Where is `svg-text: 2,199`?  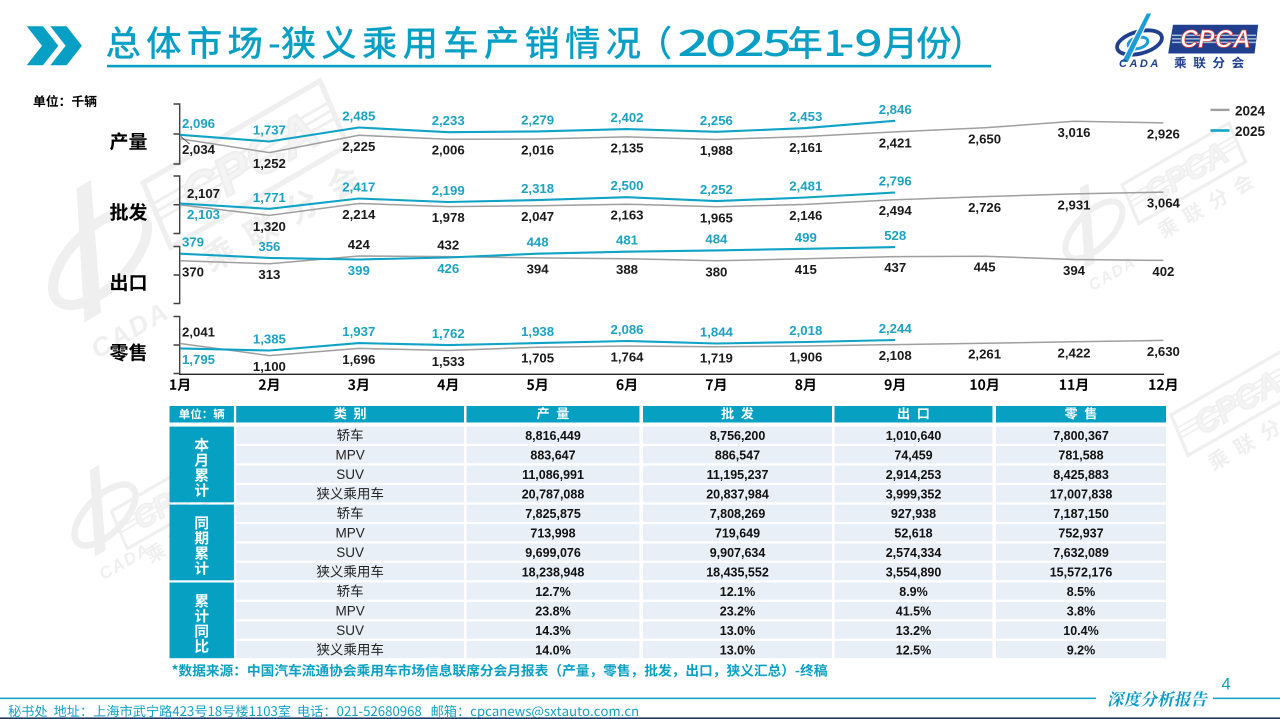 svg-text: 2,199 is located at coordinates (448, 190).